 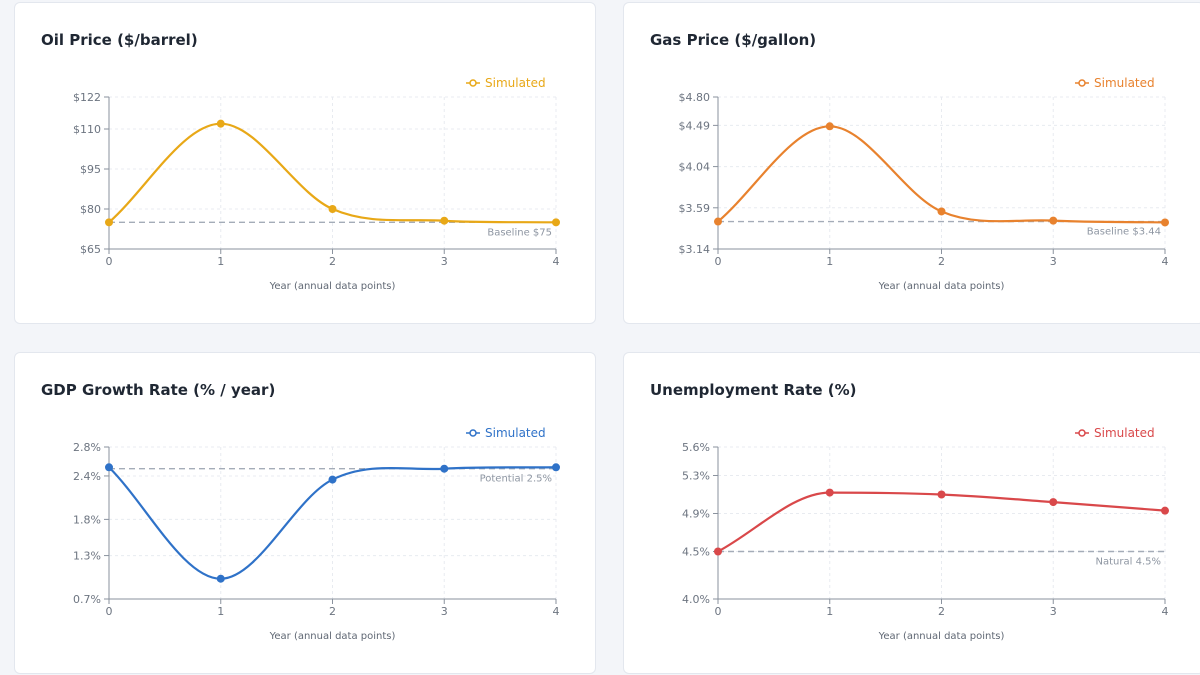 What do you see at coordinates (695, 249) in the screenshot?
I see `y-tick-label: $3.14` at bounding box center [695, 249].